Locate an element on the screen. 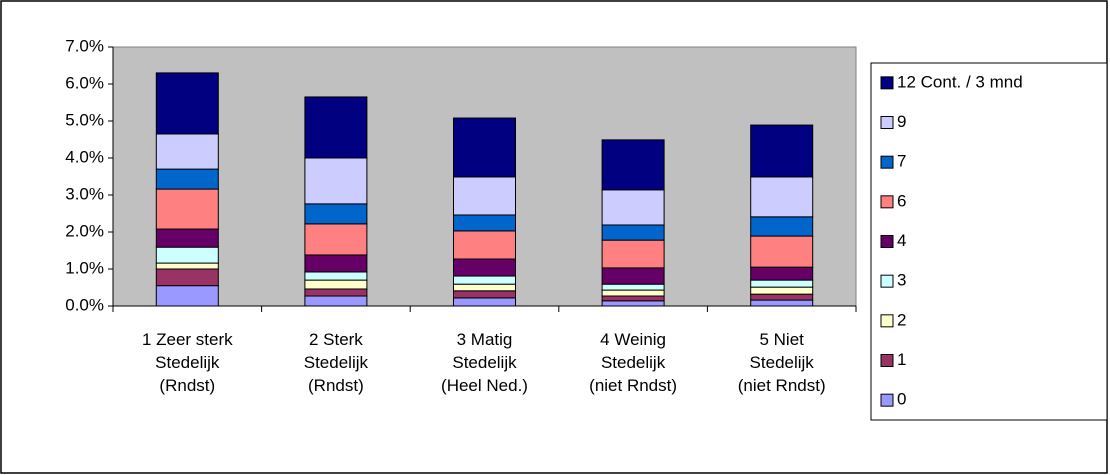  y-tick-label: 4.0% is located at coordinates (84, 156).